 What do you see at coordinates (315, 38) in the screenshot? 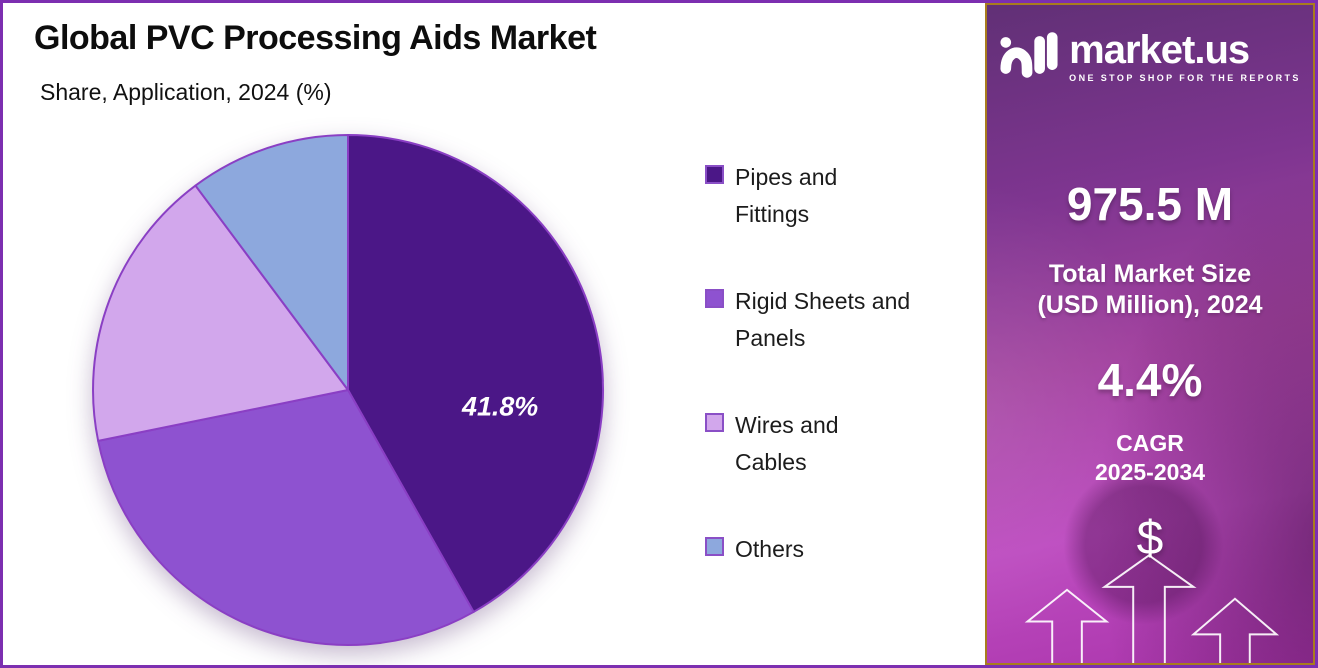
I see `page-title: Global PVC Processing Aids Market` at bounding box center [315, 38].